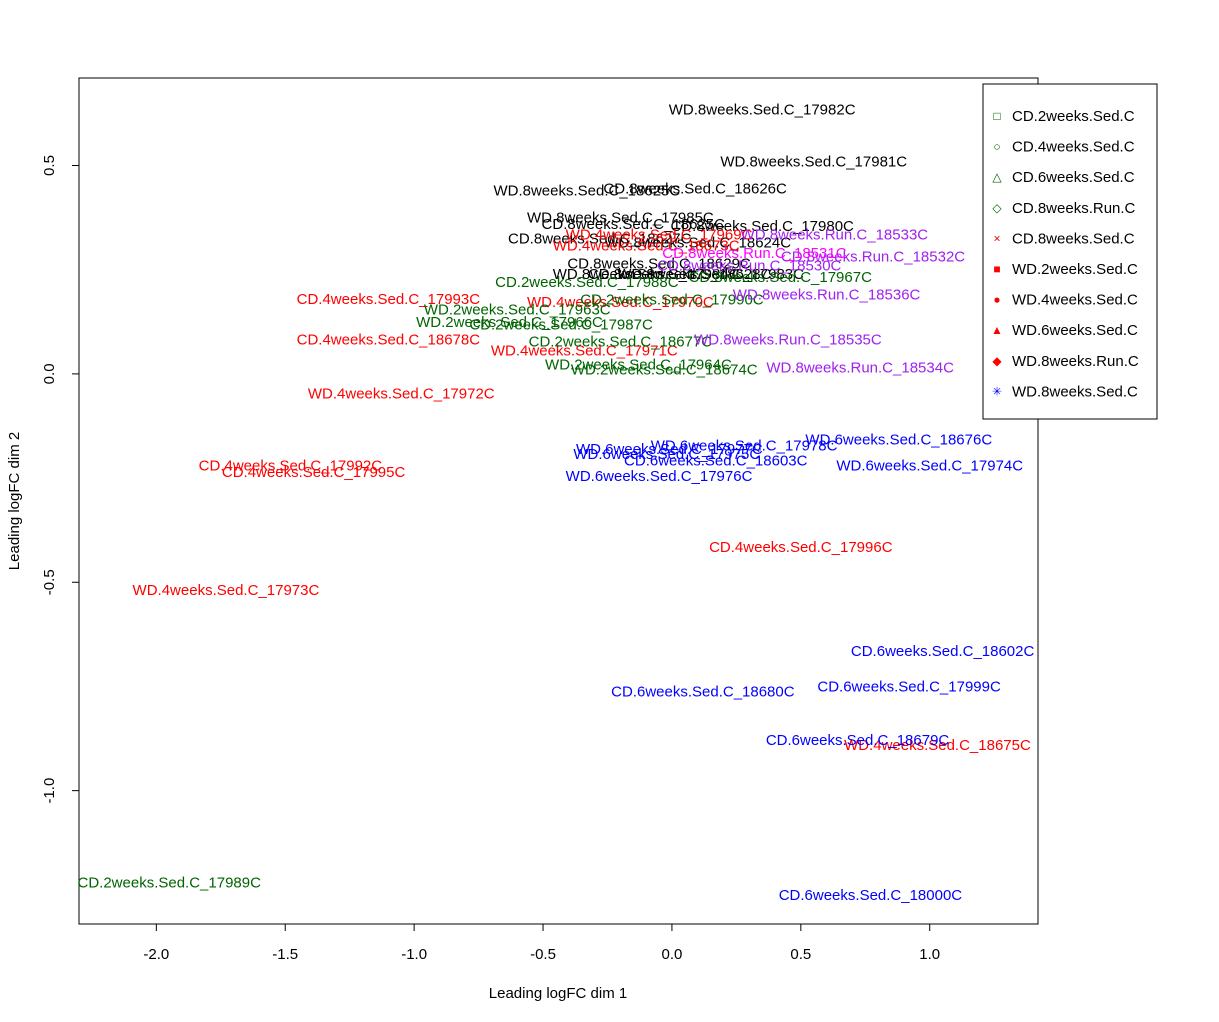 This screenshot has width=1219, height=1022. What do you see at coordinates (996, 269) in the screenshot?
I see `legend-symbol: ■` at bounding box center [996, 269].